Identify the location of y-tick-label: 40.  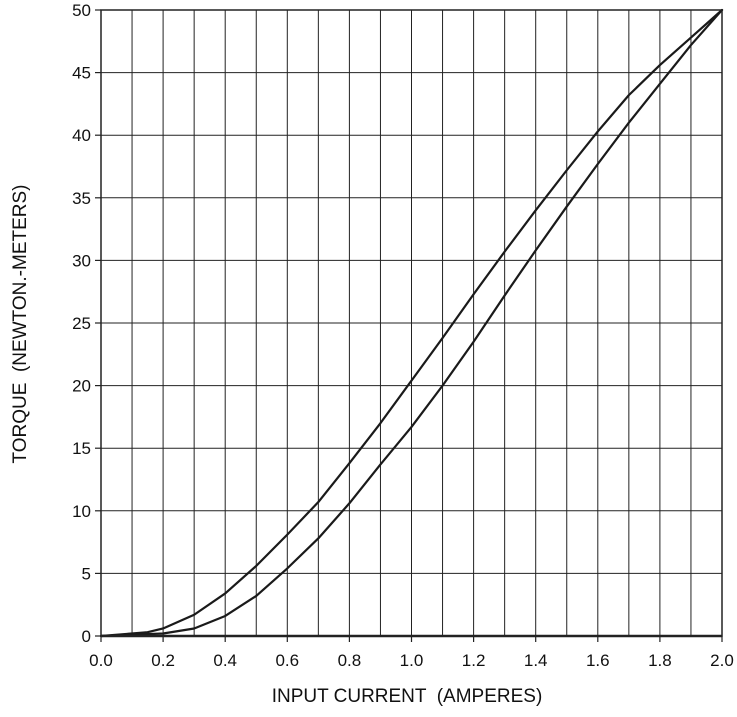
(81, 135).